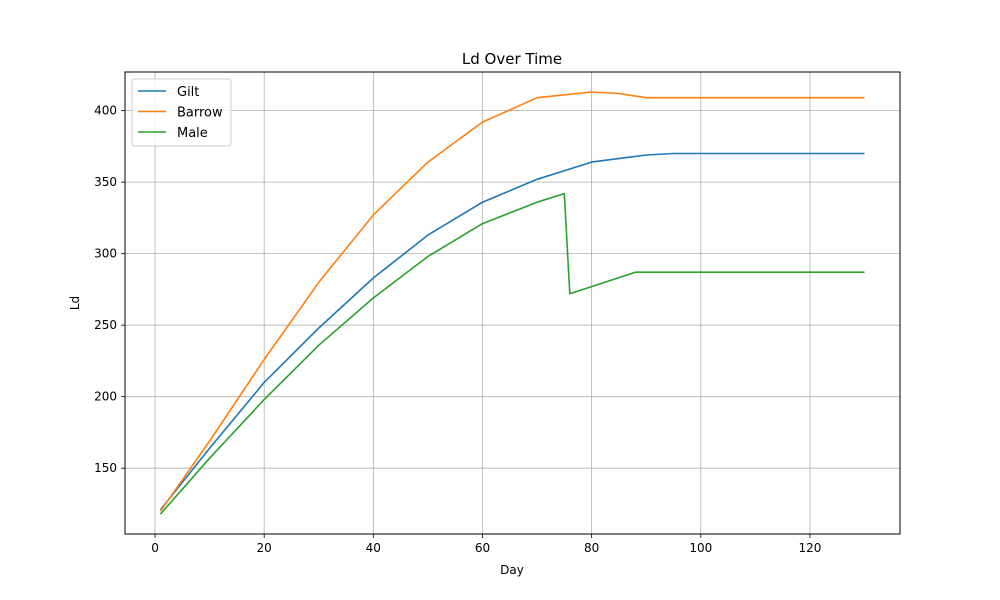 This screenshot has height=600, width=1000. Describe the element at coordinates (482, 548) in the screenshot. I see `x-tick-label: 60` at that location.